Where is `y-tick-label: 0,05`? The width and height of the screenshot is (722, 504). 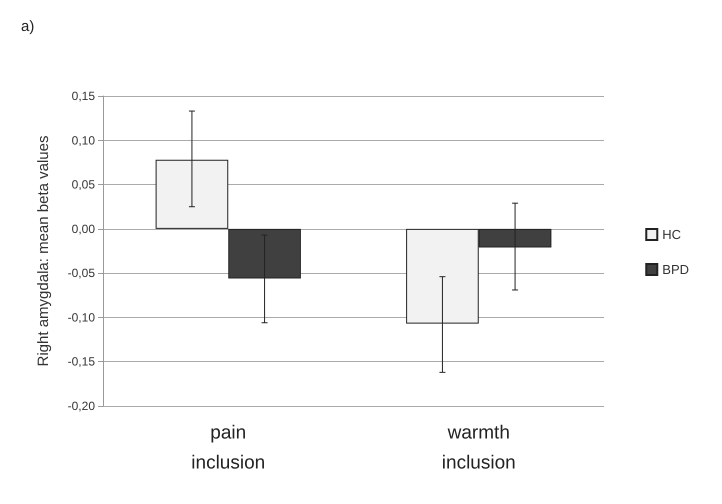 y-tick-label: 0,05 is located at coordinates (84, 185).